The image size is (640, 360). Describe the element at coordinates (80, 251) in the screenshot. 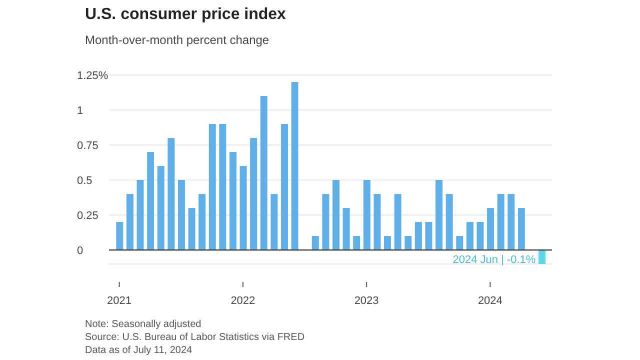

I see `y-tick-label: 0` at that location.